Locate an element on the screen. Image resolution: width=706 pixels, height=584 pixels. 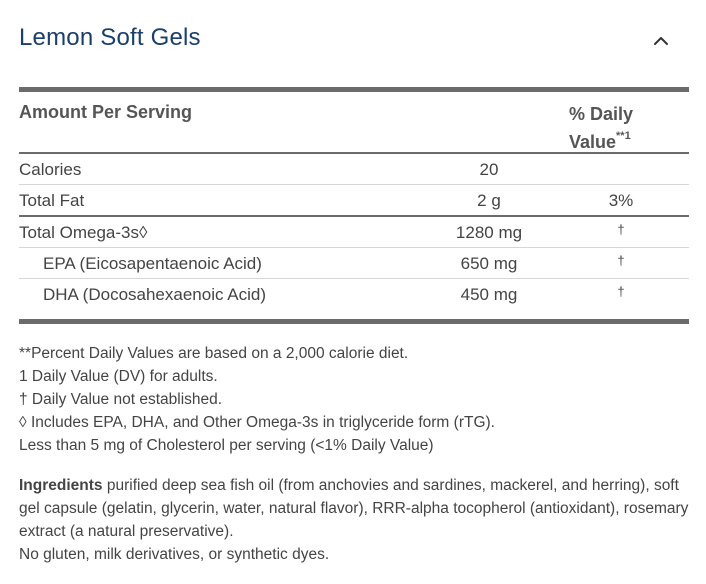
daily-value-footnote-mark: **1 is located at coordinates (623, 136).